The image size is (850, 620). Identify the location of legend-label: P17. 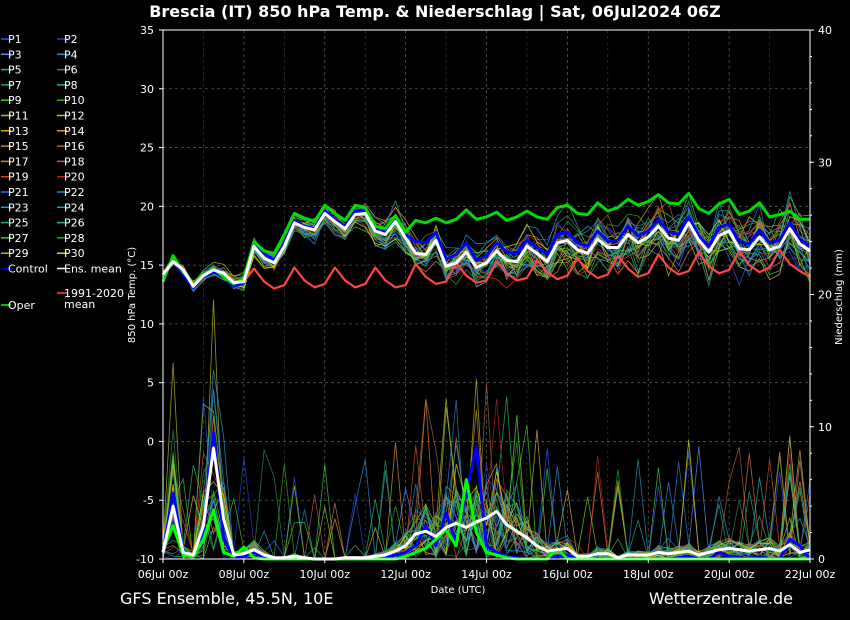
(18, 161).